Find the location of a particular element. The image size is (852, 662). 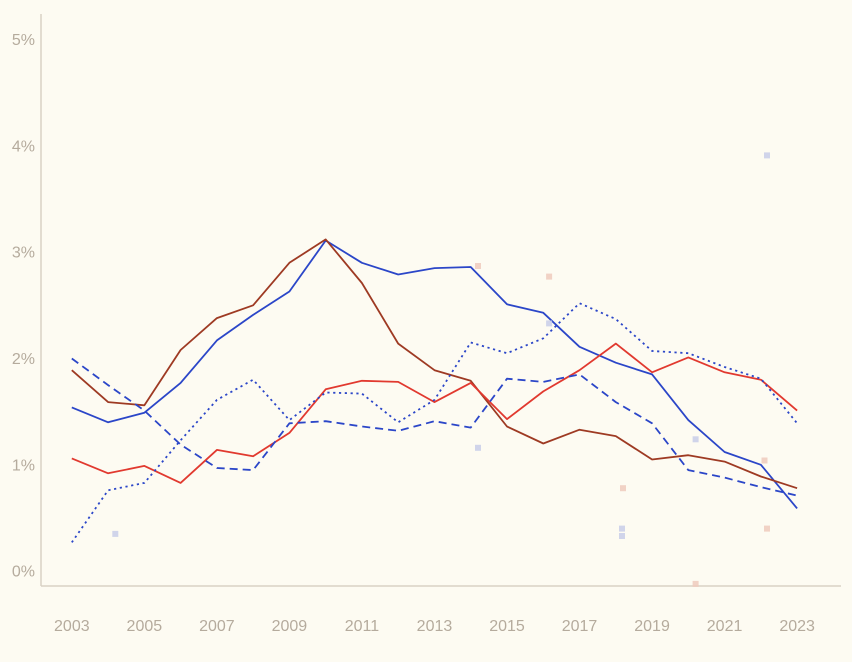

x-tick-label: 2013 is located at coordinates (435, 626).